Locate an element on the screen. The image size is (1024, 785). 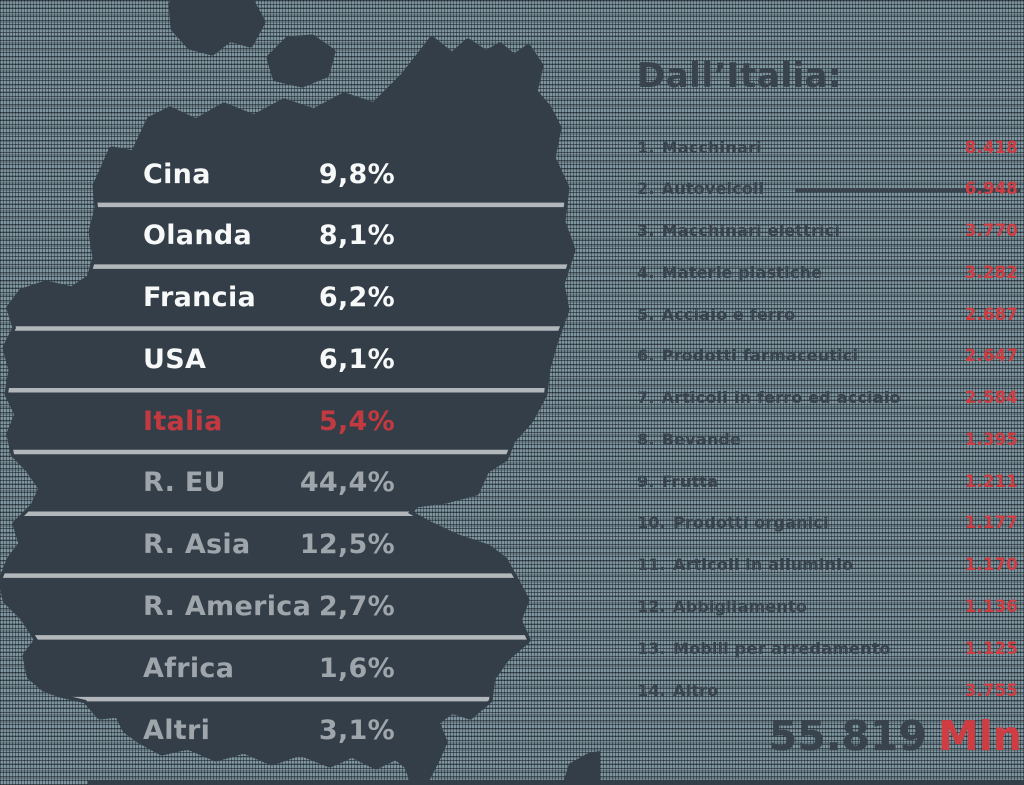
map-row-olanda: Olanda 8,1% is located at coordinates (269, 236).